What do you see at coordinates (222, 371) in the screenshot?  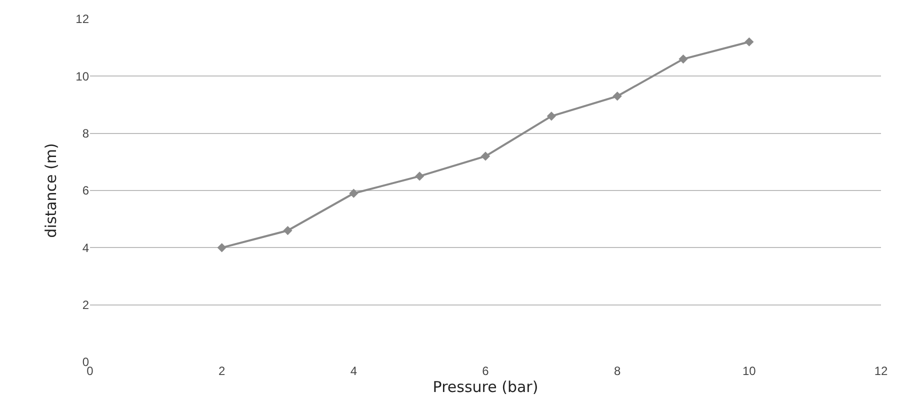 I see `x-tick-label: 2` at bounding box center [222, 371].